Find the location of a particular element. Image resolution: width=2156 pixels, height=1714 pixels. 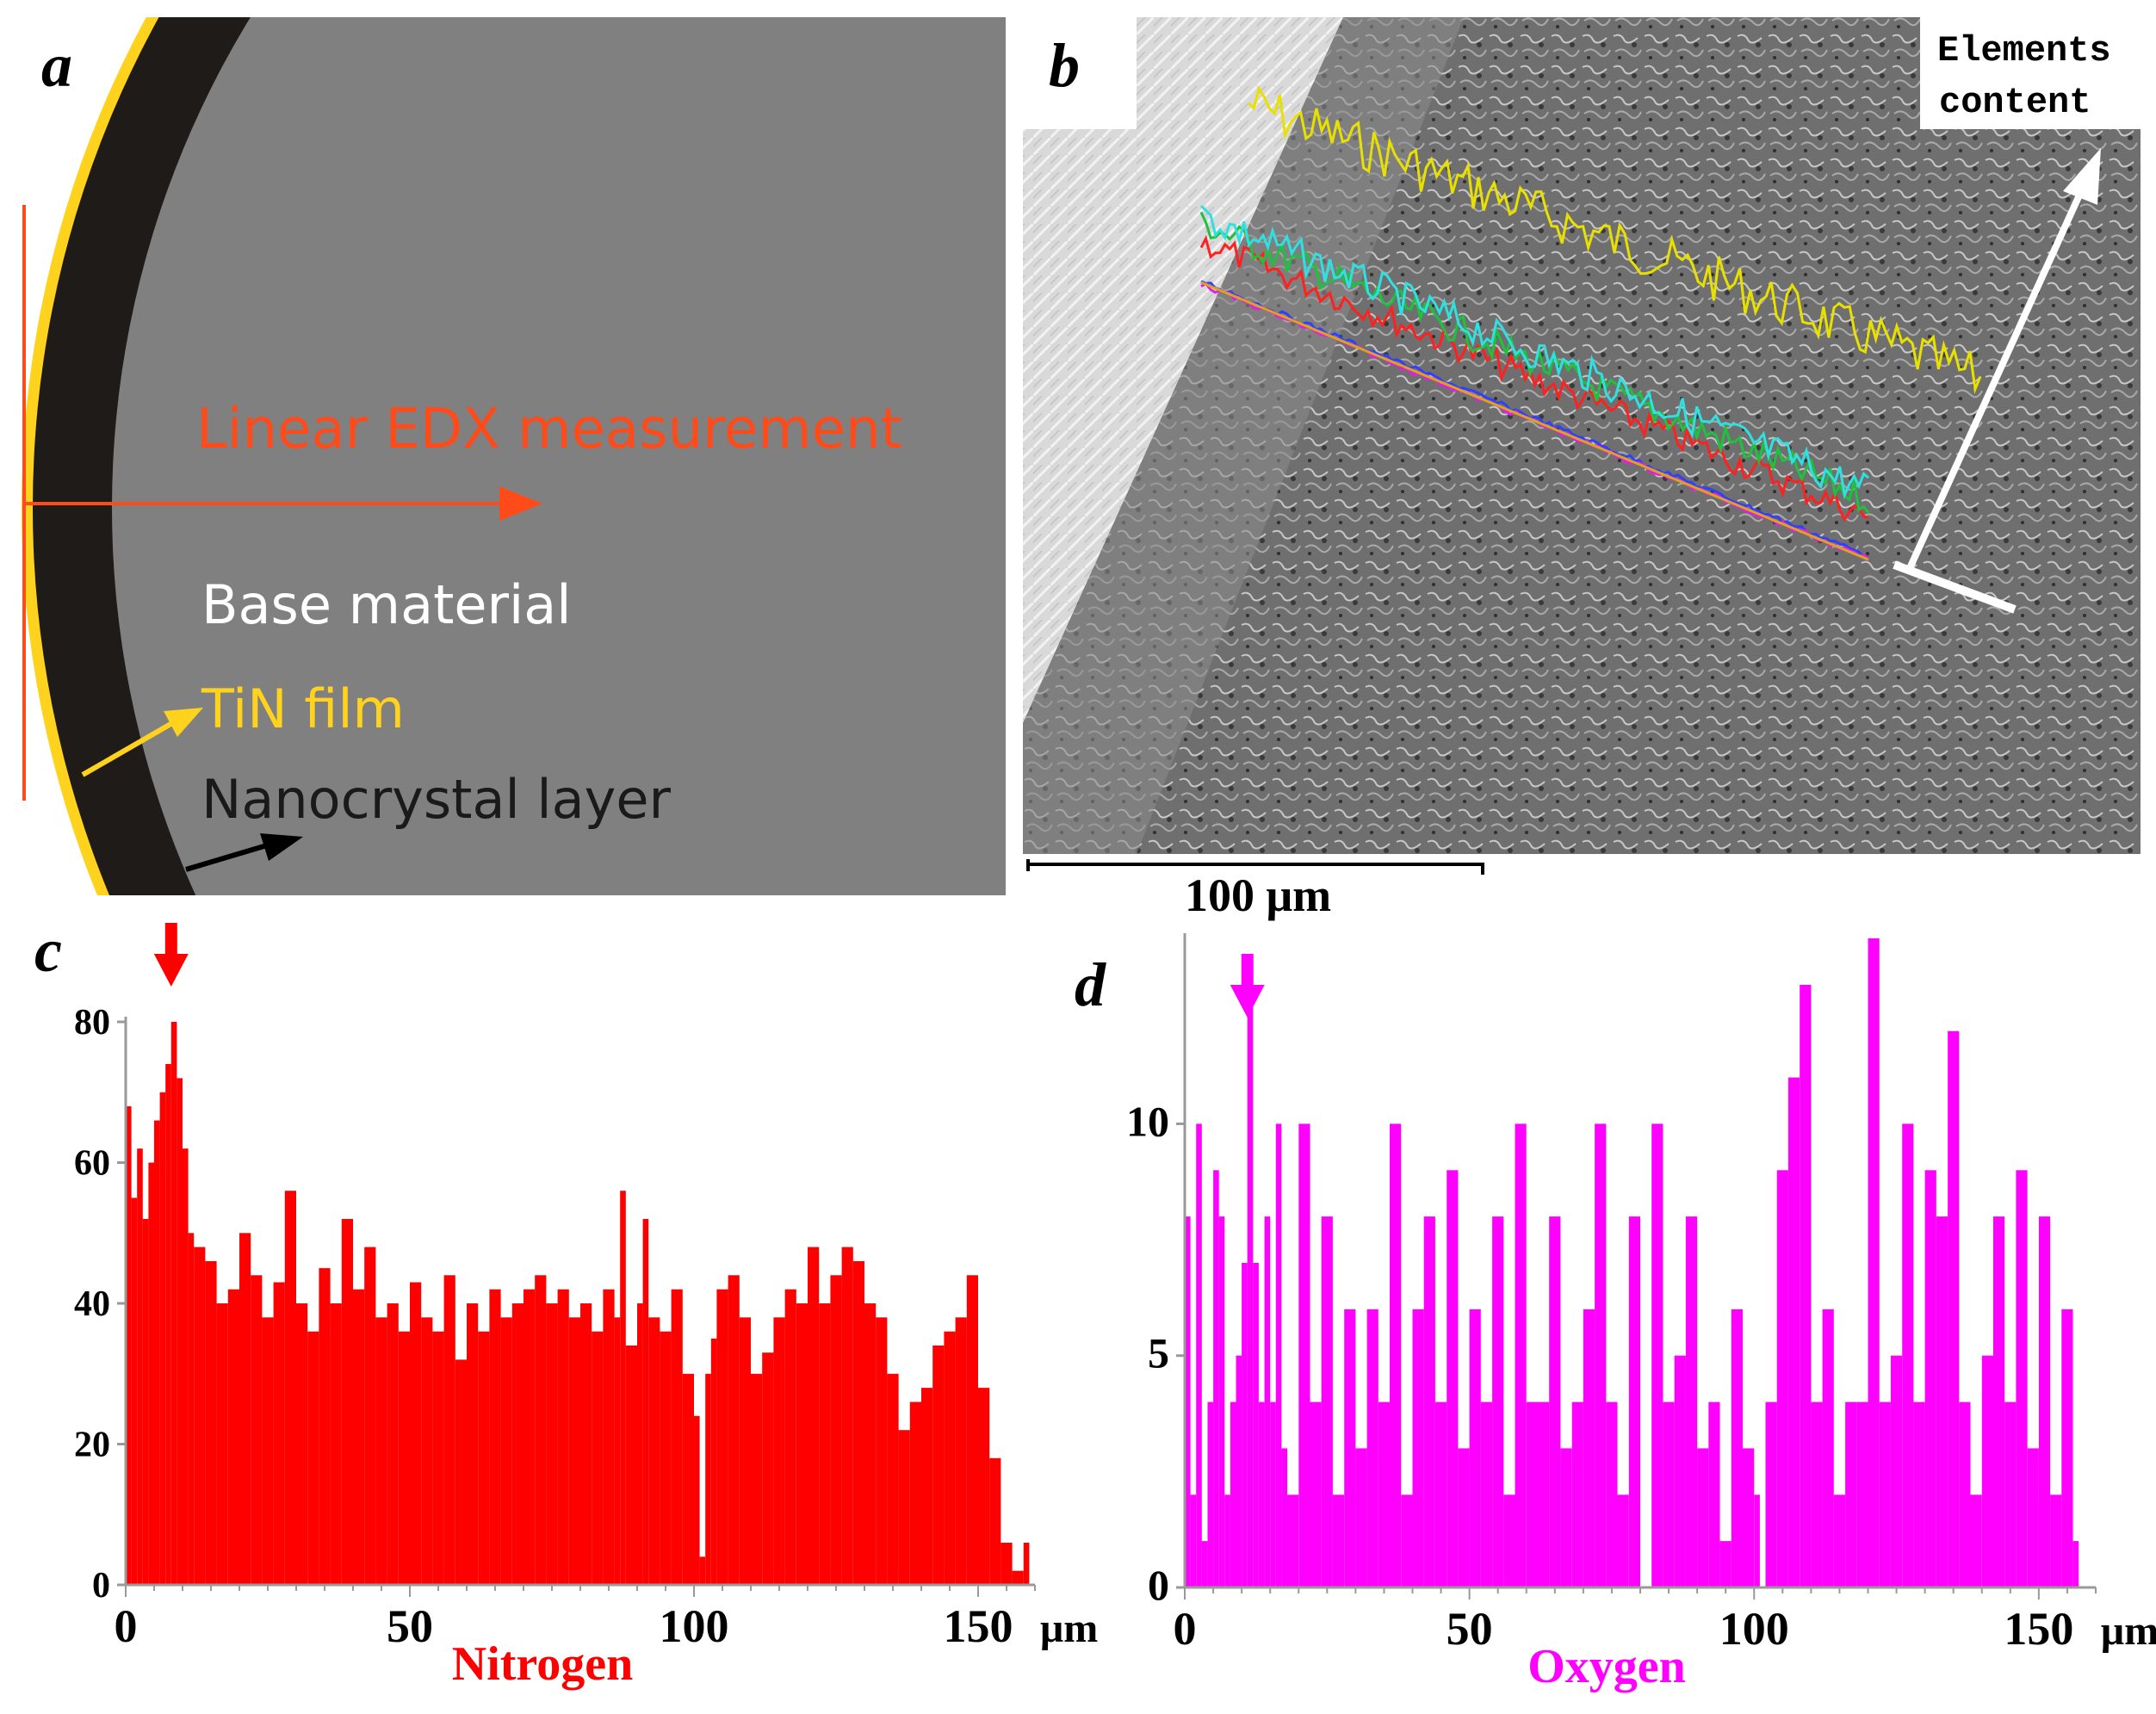

panel-letter-a: a is located at coordinates (56, 65).